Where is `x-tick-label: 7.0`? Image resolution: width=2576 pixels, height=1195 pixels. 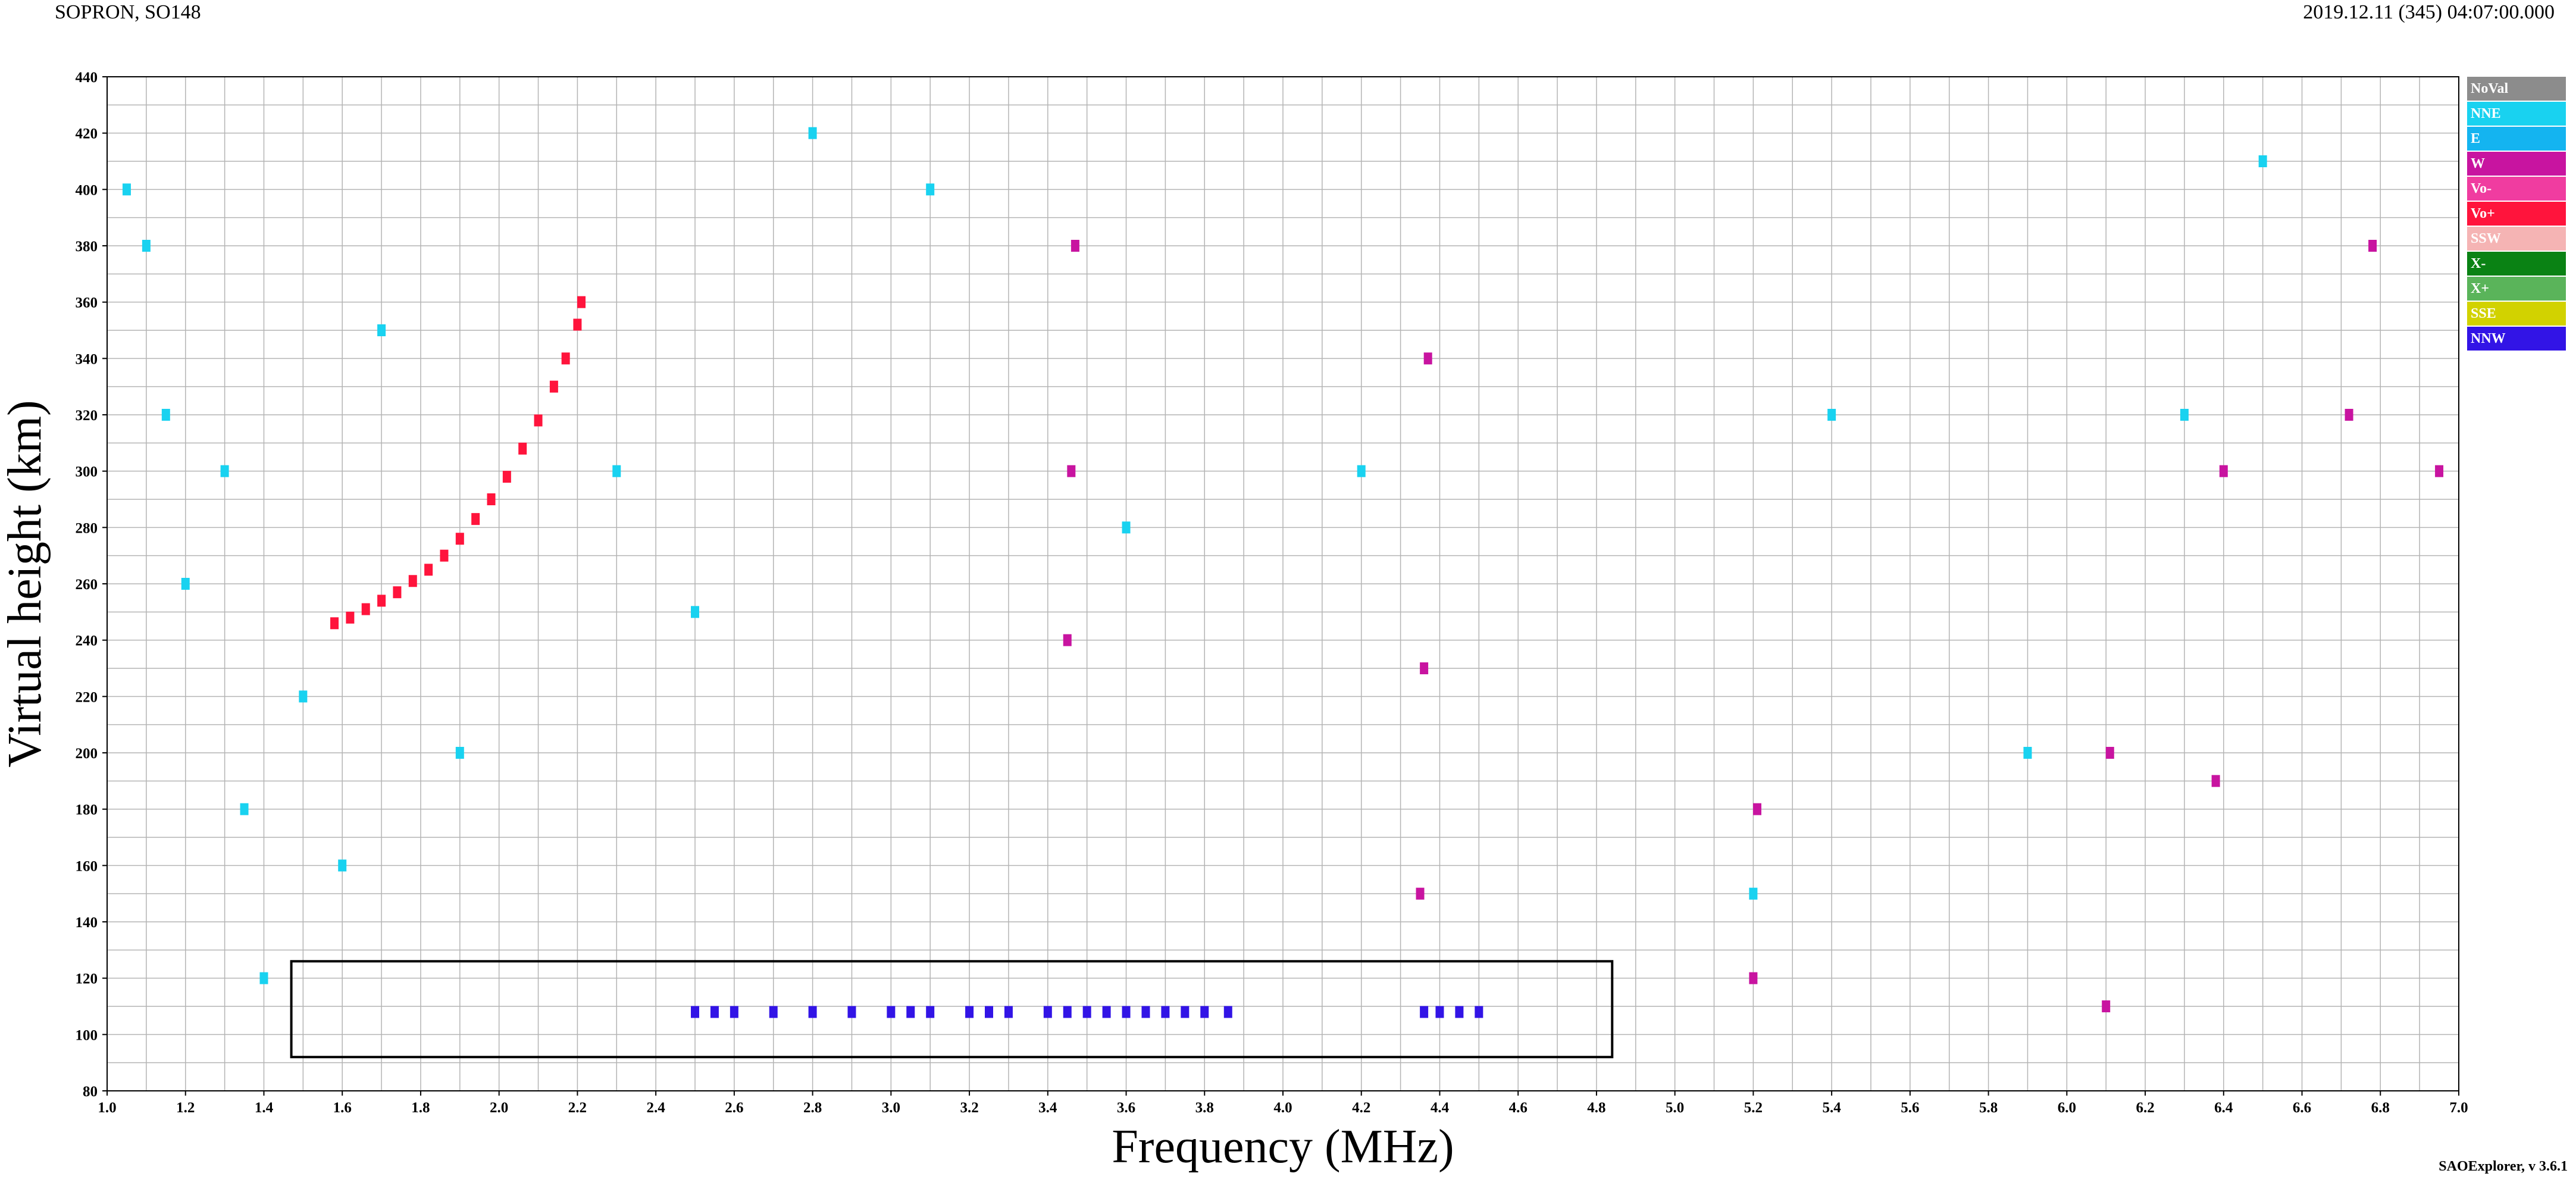
x-tick-label: 7.0 is located at coordinates (2458, 1108).